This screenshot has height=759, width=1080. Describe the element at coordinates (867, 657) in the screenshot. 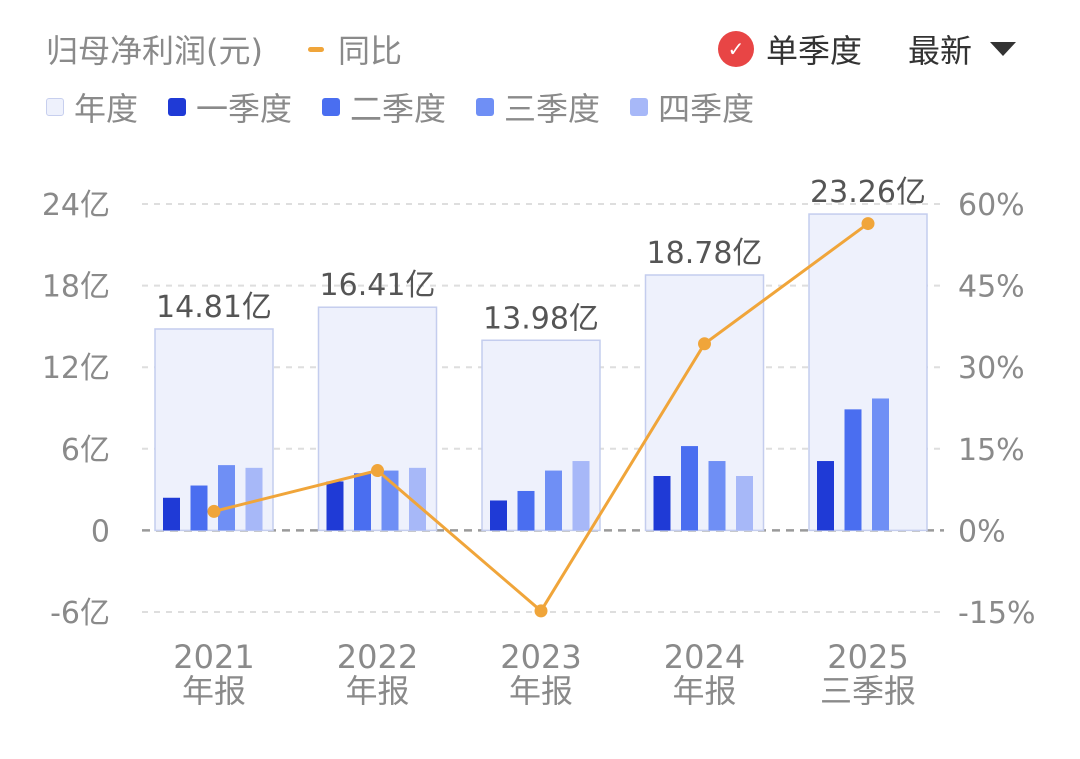

I see `x-tick-label: 2025` at that location.